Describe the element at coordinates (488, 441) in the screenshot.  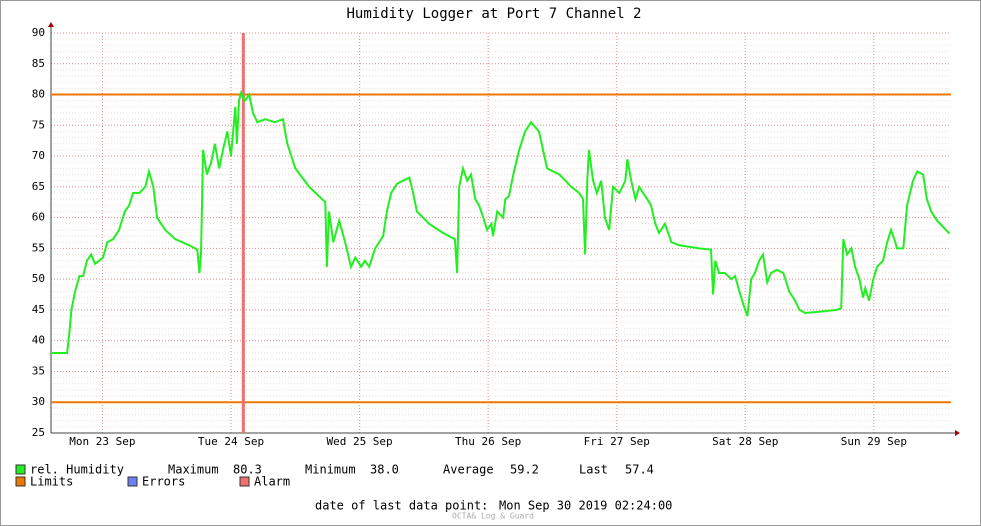
I see `x-tick-label: Thu 26 Sep` at that location.